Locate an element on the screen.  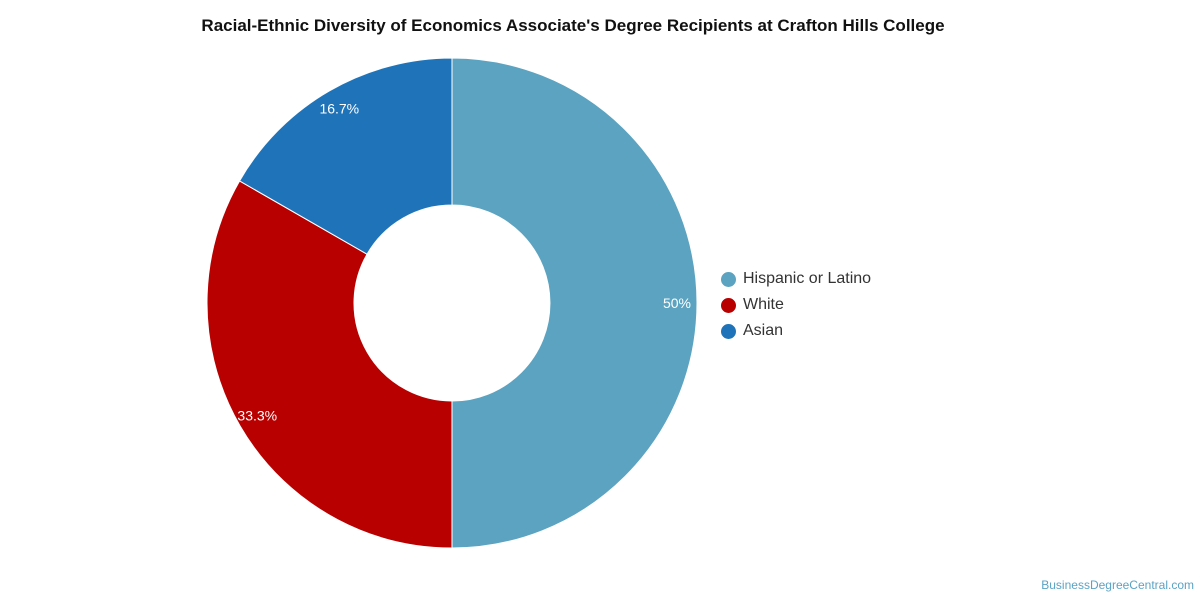
legend-label-white: White is located at coordinates (763, 304).